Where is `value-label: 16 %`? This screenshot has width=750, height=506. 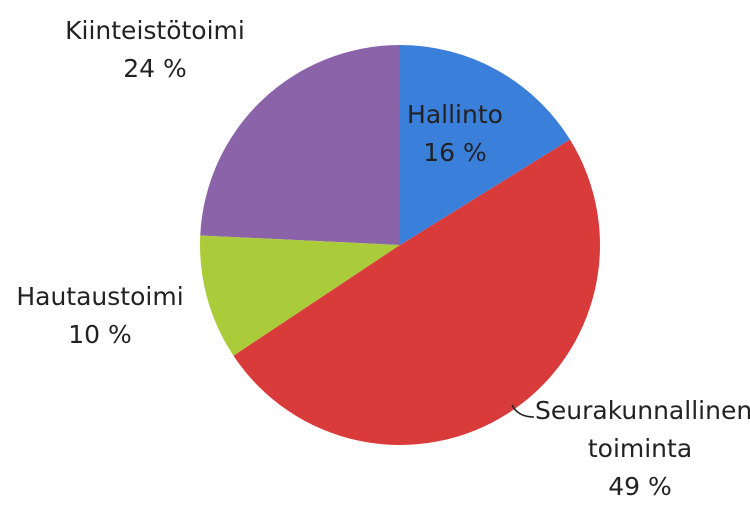 value-label: 16 % is located at coordinates (455, 152).